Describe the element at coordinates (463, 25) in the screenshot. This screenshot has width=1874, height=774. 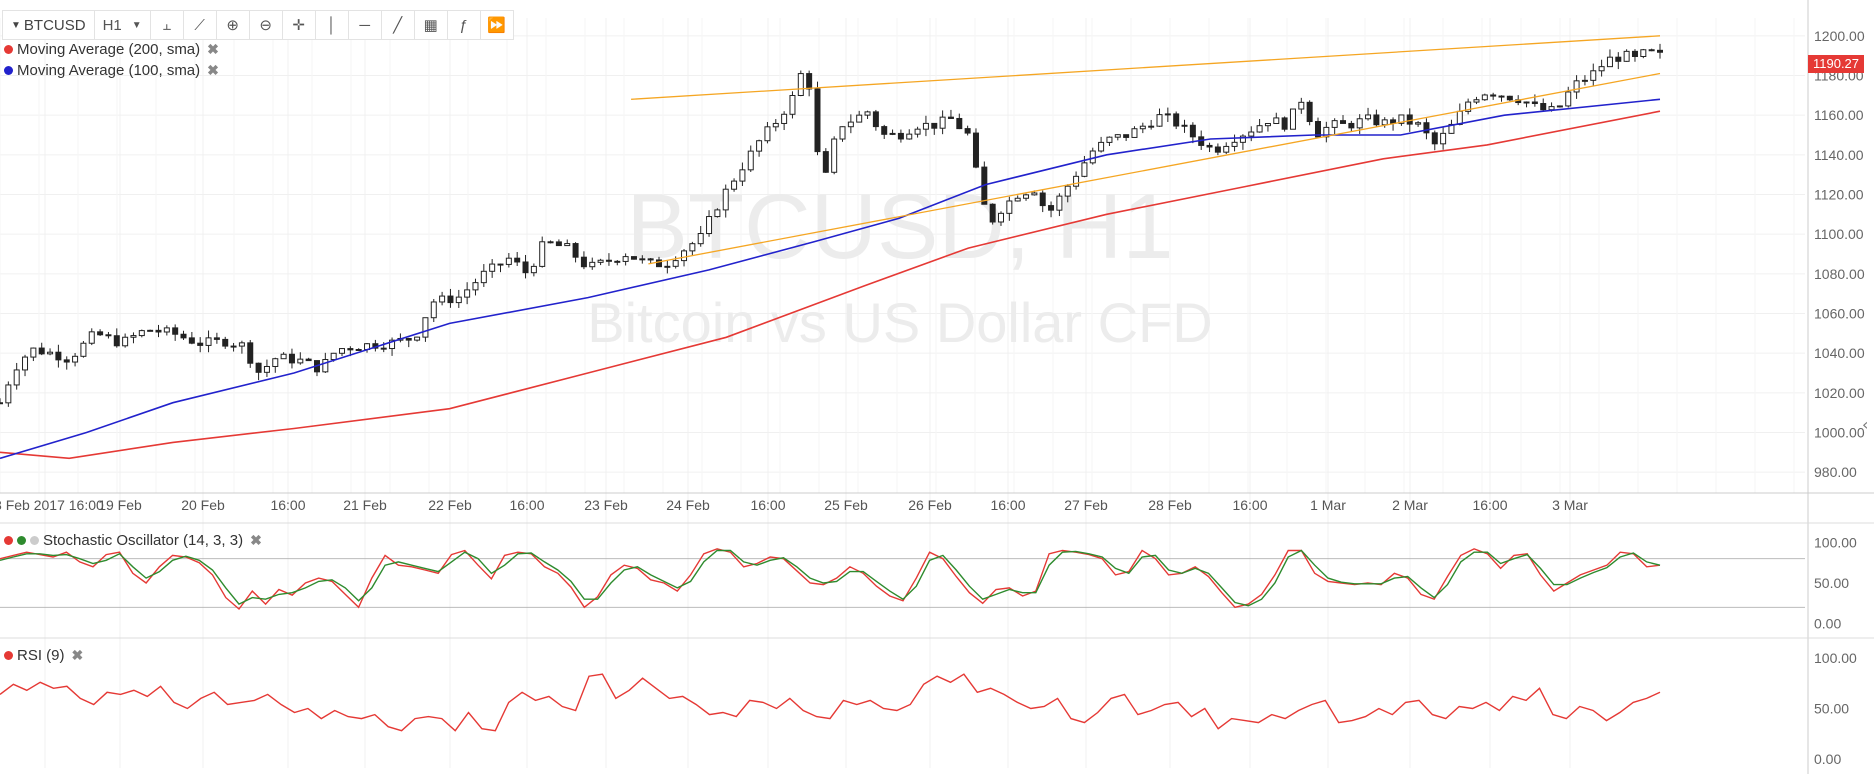
I see `function-button: ƒ` at that location.